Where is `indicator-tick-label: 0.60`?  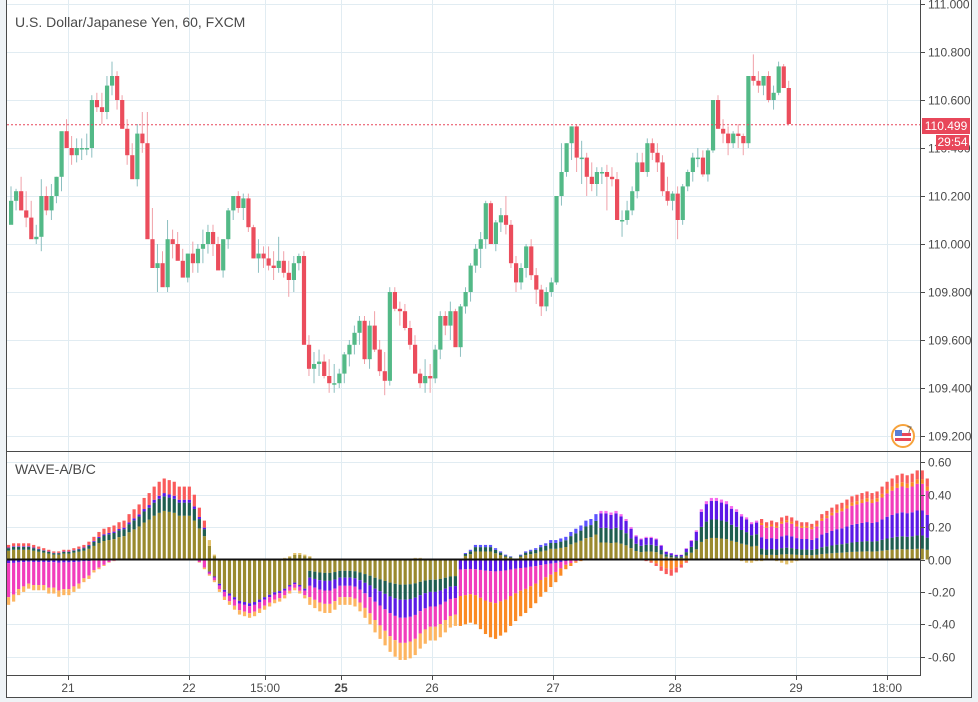
indicator-tick-label: 0.60 is located at coordinates (940, 463).